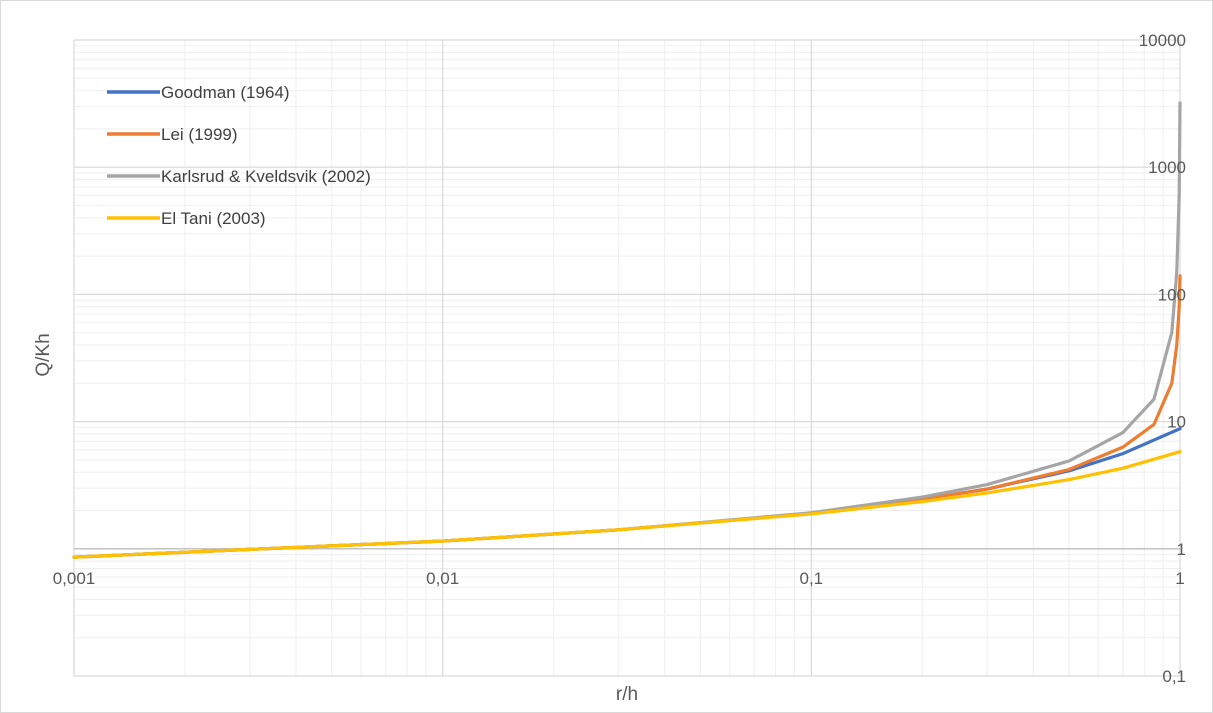 The height and width of the screenshot is (713, 1213). I want to click on y-tick-labels: 0,1 1 10 100 1000 10000, so click(1162, 358).